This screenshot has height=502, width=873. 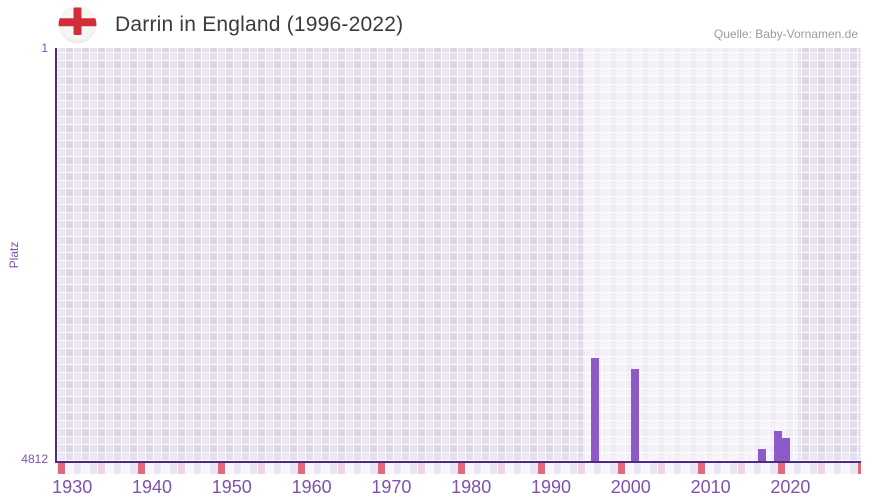 I want to click on x-tick-label-1990: 1990, so click(x=551, y=487).